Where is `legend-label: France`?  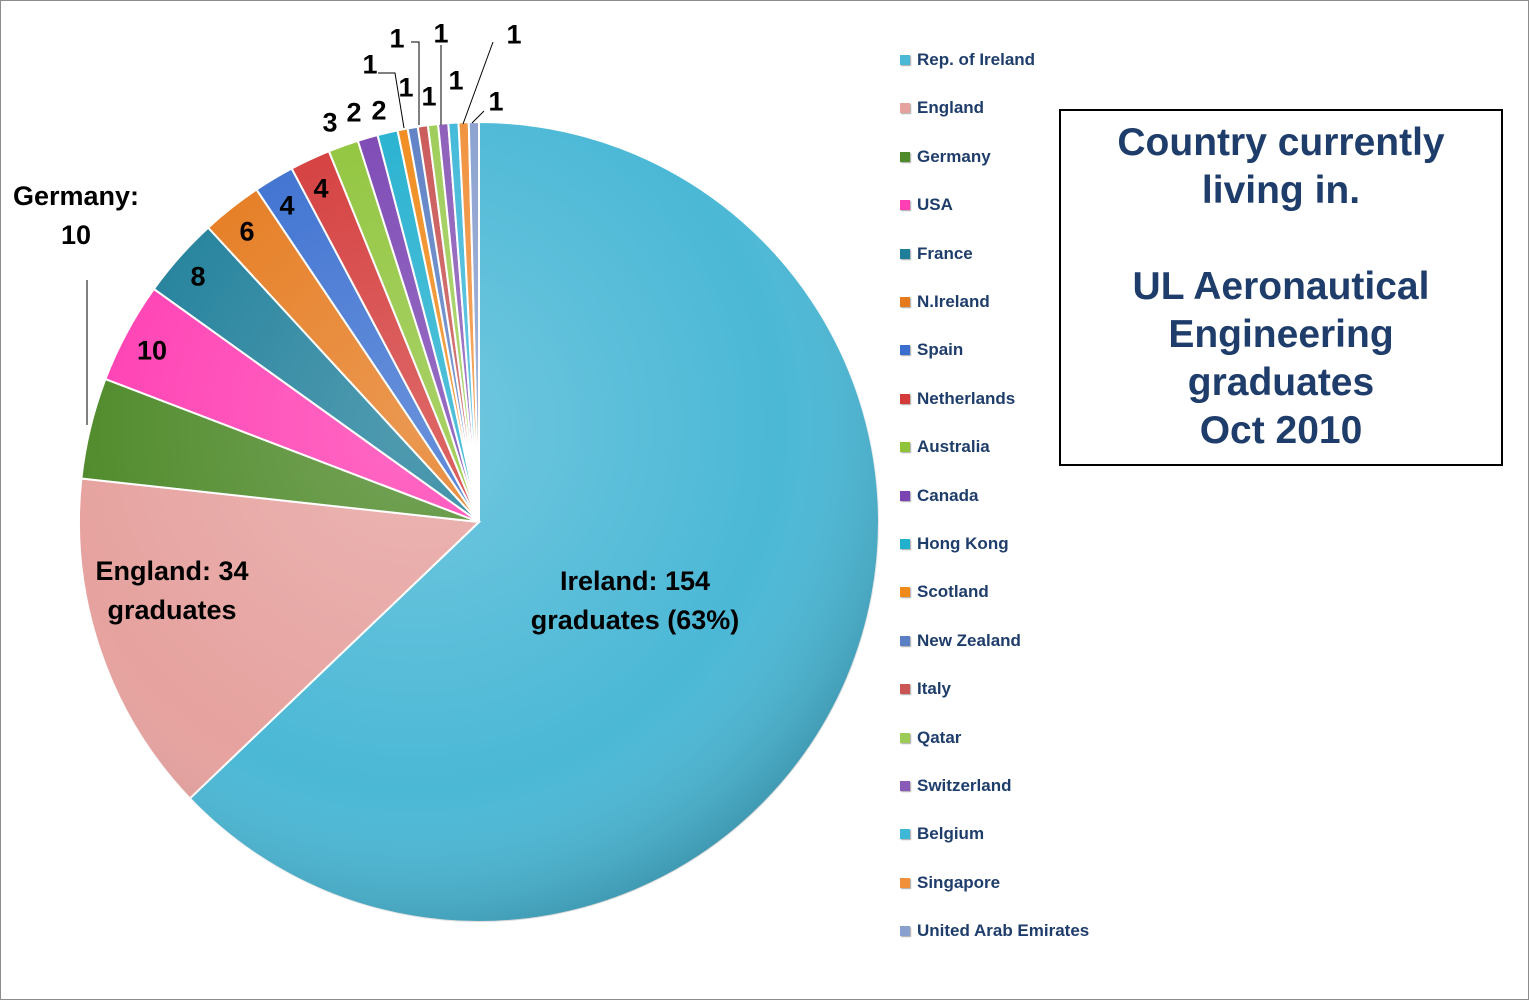
legend-label: France is located at coordinates (945, 253).